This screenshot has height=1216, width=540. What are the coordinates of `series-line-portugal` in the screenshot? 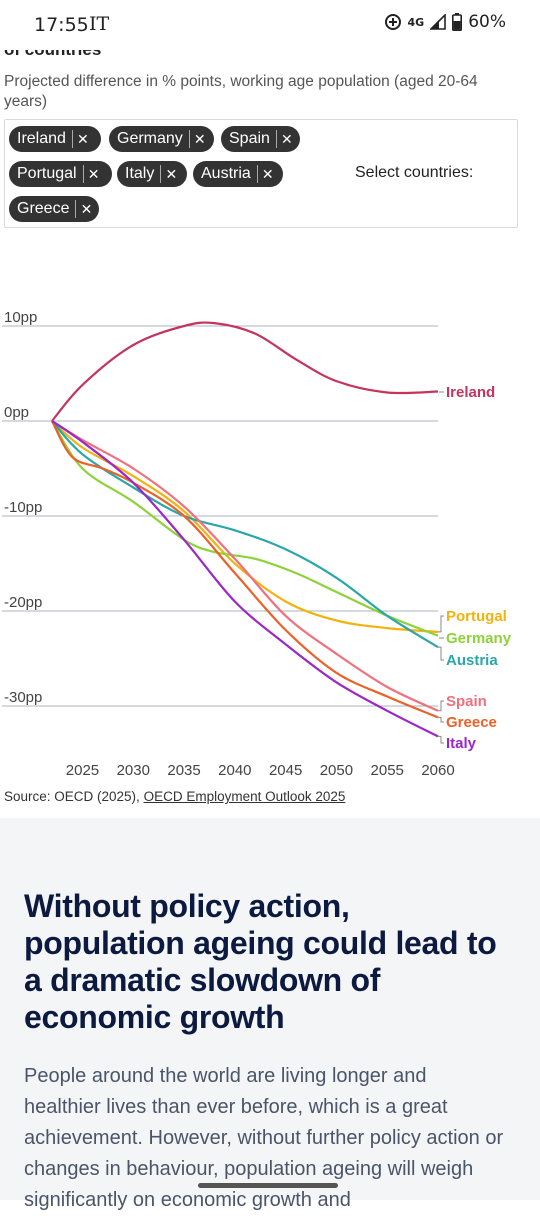 It's located at (245, 526).